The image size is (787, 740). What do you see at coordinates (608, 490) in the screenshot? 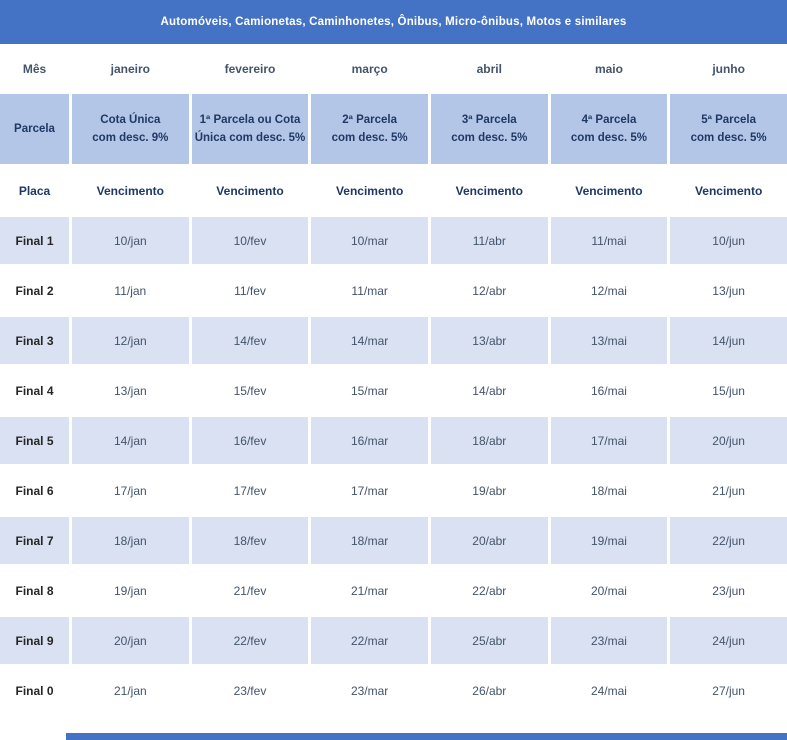
I see `due-date-cell: 18/mai` at bounding box center [608, 490].